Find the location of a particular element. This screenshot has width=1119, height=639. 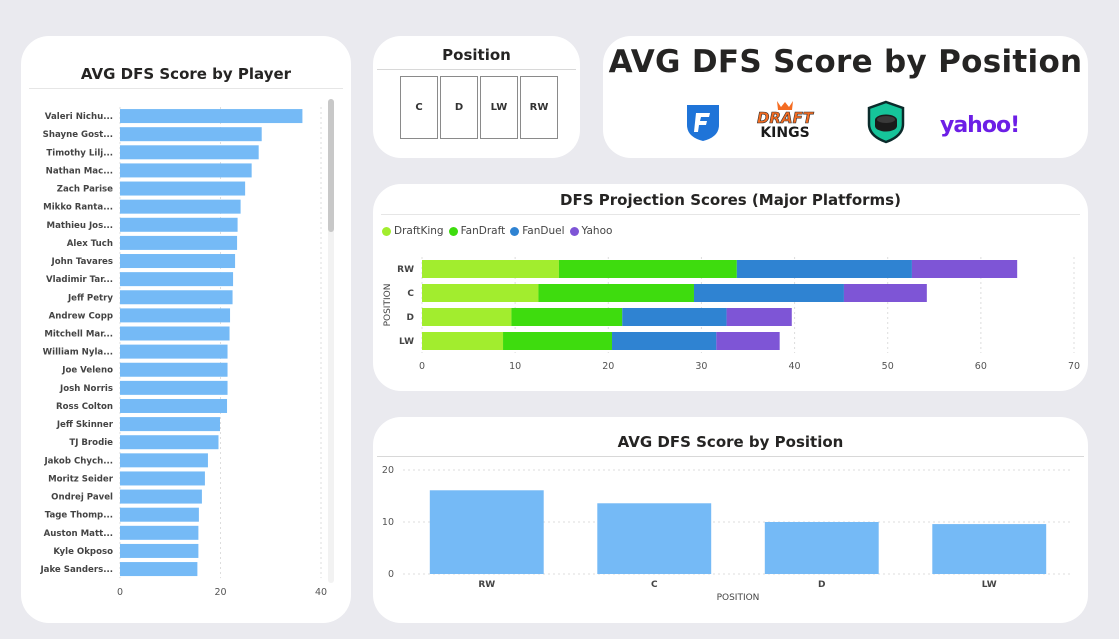

legend-item-fanduel: FanDuel is located at coordinates (537, 231).